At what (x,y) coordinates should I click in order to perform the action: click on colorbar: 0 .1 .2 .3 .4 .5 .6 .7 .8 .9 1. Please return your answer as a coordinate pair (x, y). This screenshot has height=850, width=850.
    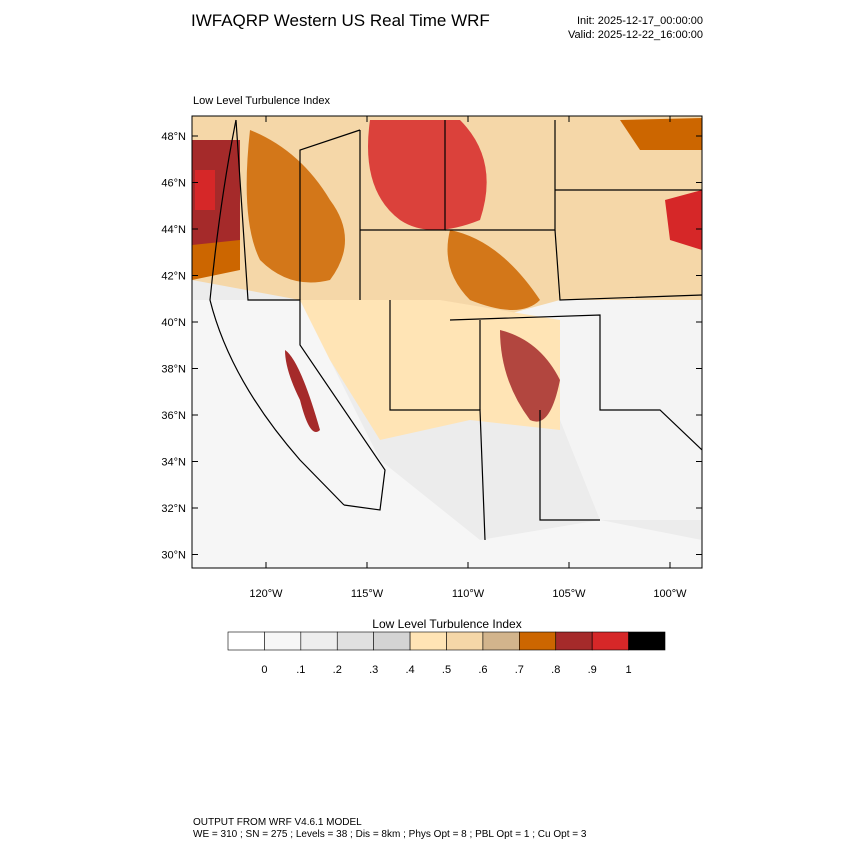
    Looking at the image, I should click on (446, 653).